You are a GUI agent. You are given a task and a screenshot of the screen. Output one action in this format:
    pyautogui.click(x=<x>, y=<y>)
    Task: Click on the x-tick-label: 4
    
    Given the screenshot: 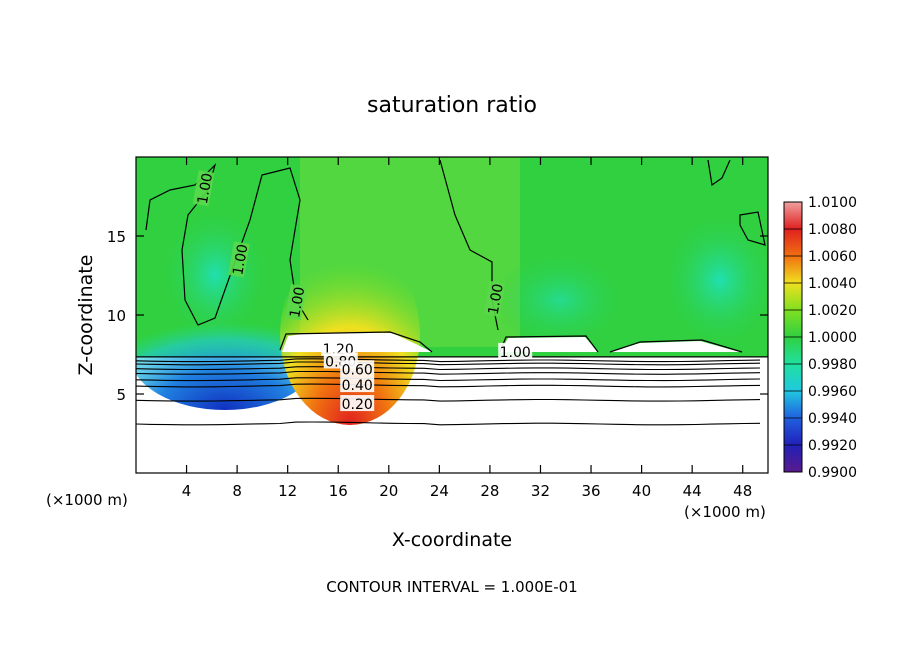 What is the action you would take?
    pyautogui.click(x=187, y=491)
    